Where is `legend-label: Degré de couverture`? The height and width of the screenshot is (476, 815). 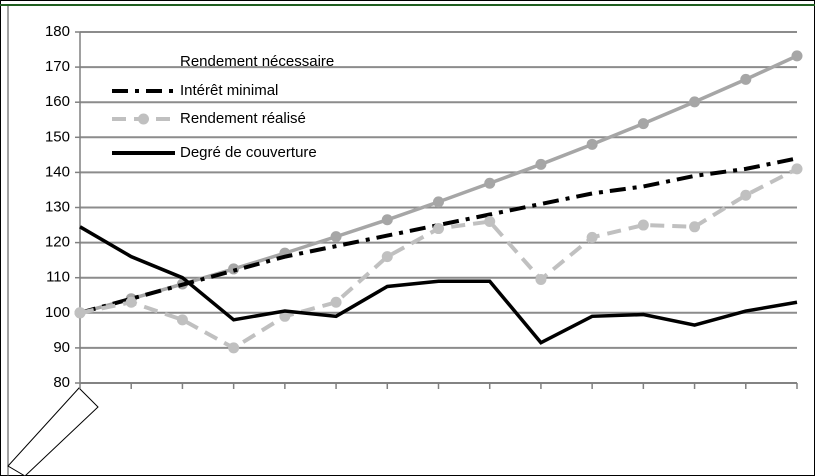
legend-label: Degré de couverture is located at coordinates (248, 152).